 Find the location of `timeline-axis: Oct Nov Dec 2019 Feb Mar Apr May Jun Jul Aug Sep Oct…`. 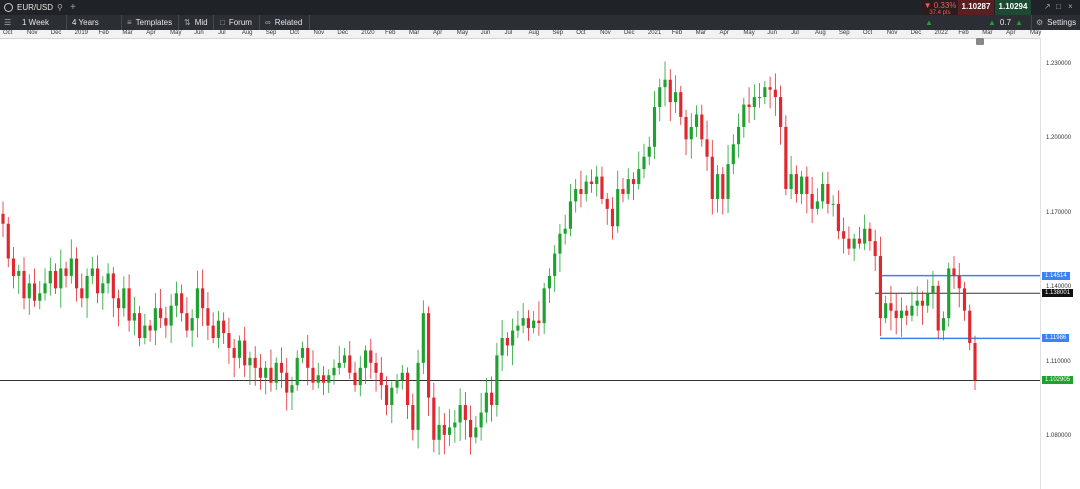

timeline-axis: Oct Nov Dec 2019 Feb Mar Apr May Jun Jul Aug Sep Oct… is located at coordinates (520, 34).